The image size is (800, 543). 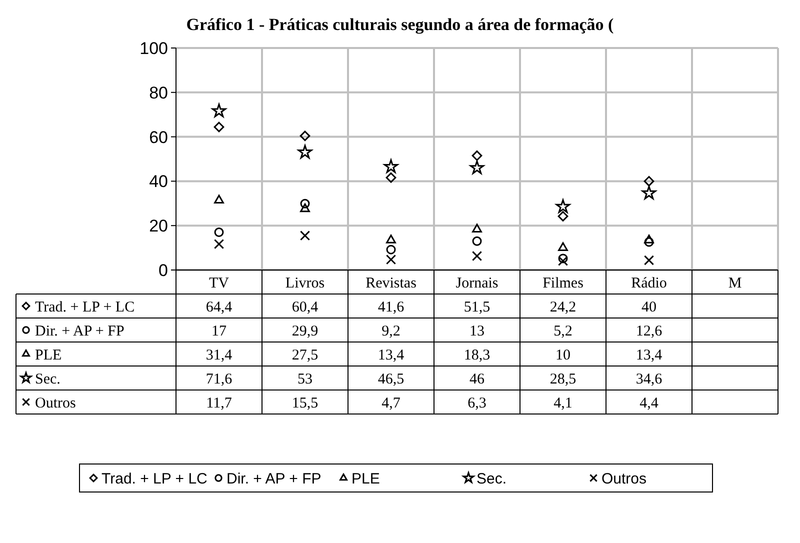 What do you see at coordinates (47, 379) in the screenshot?
I see `legend-label: Sec.` at bounding box center [47, 379].